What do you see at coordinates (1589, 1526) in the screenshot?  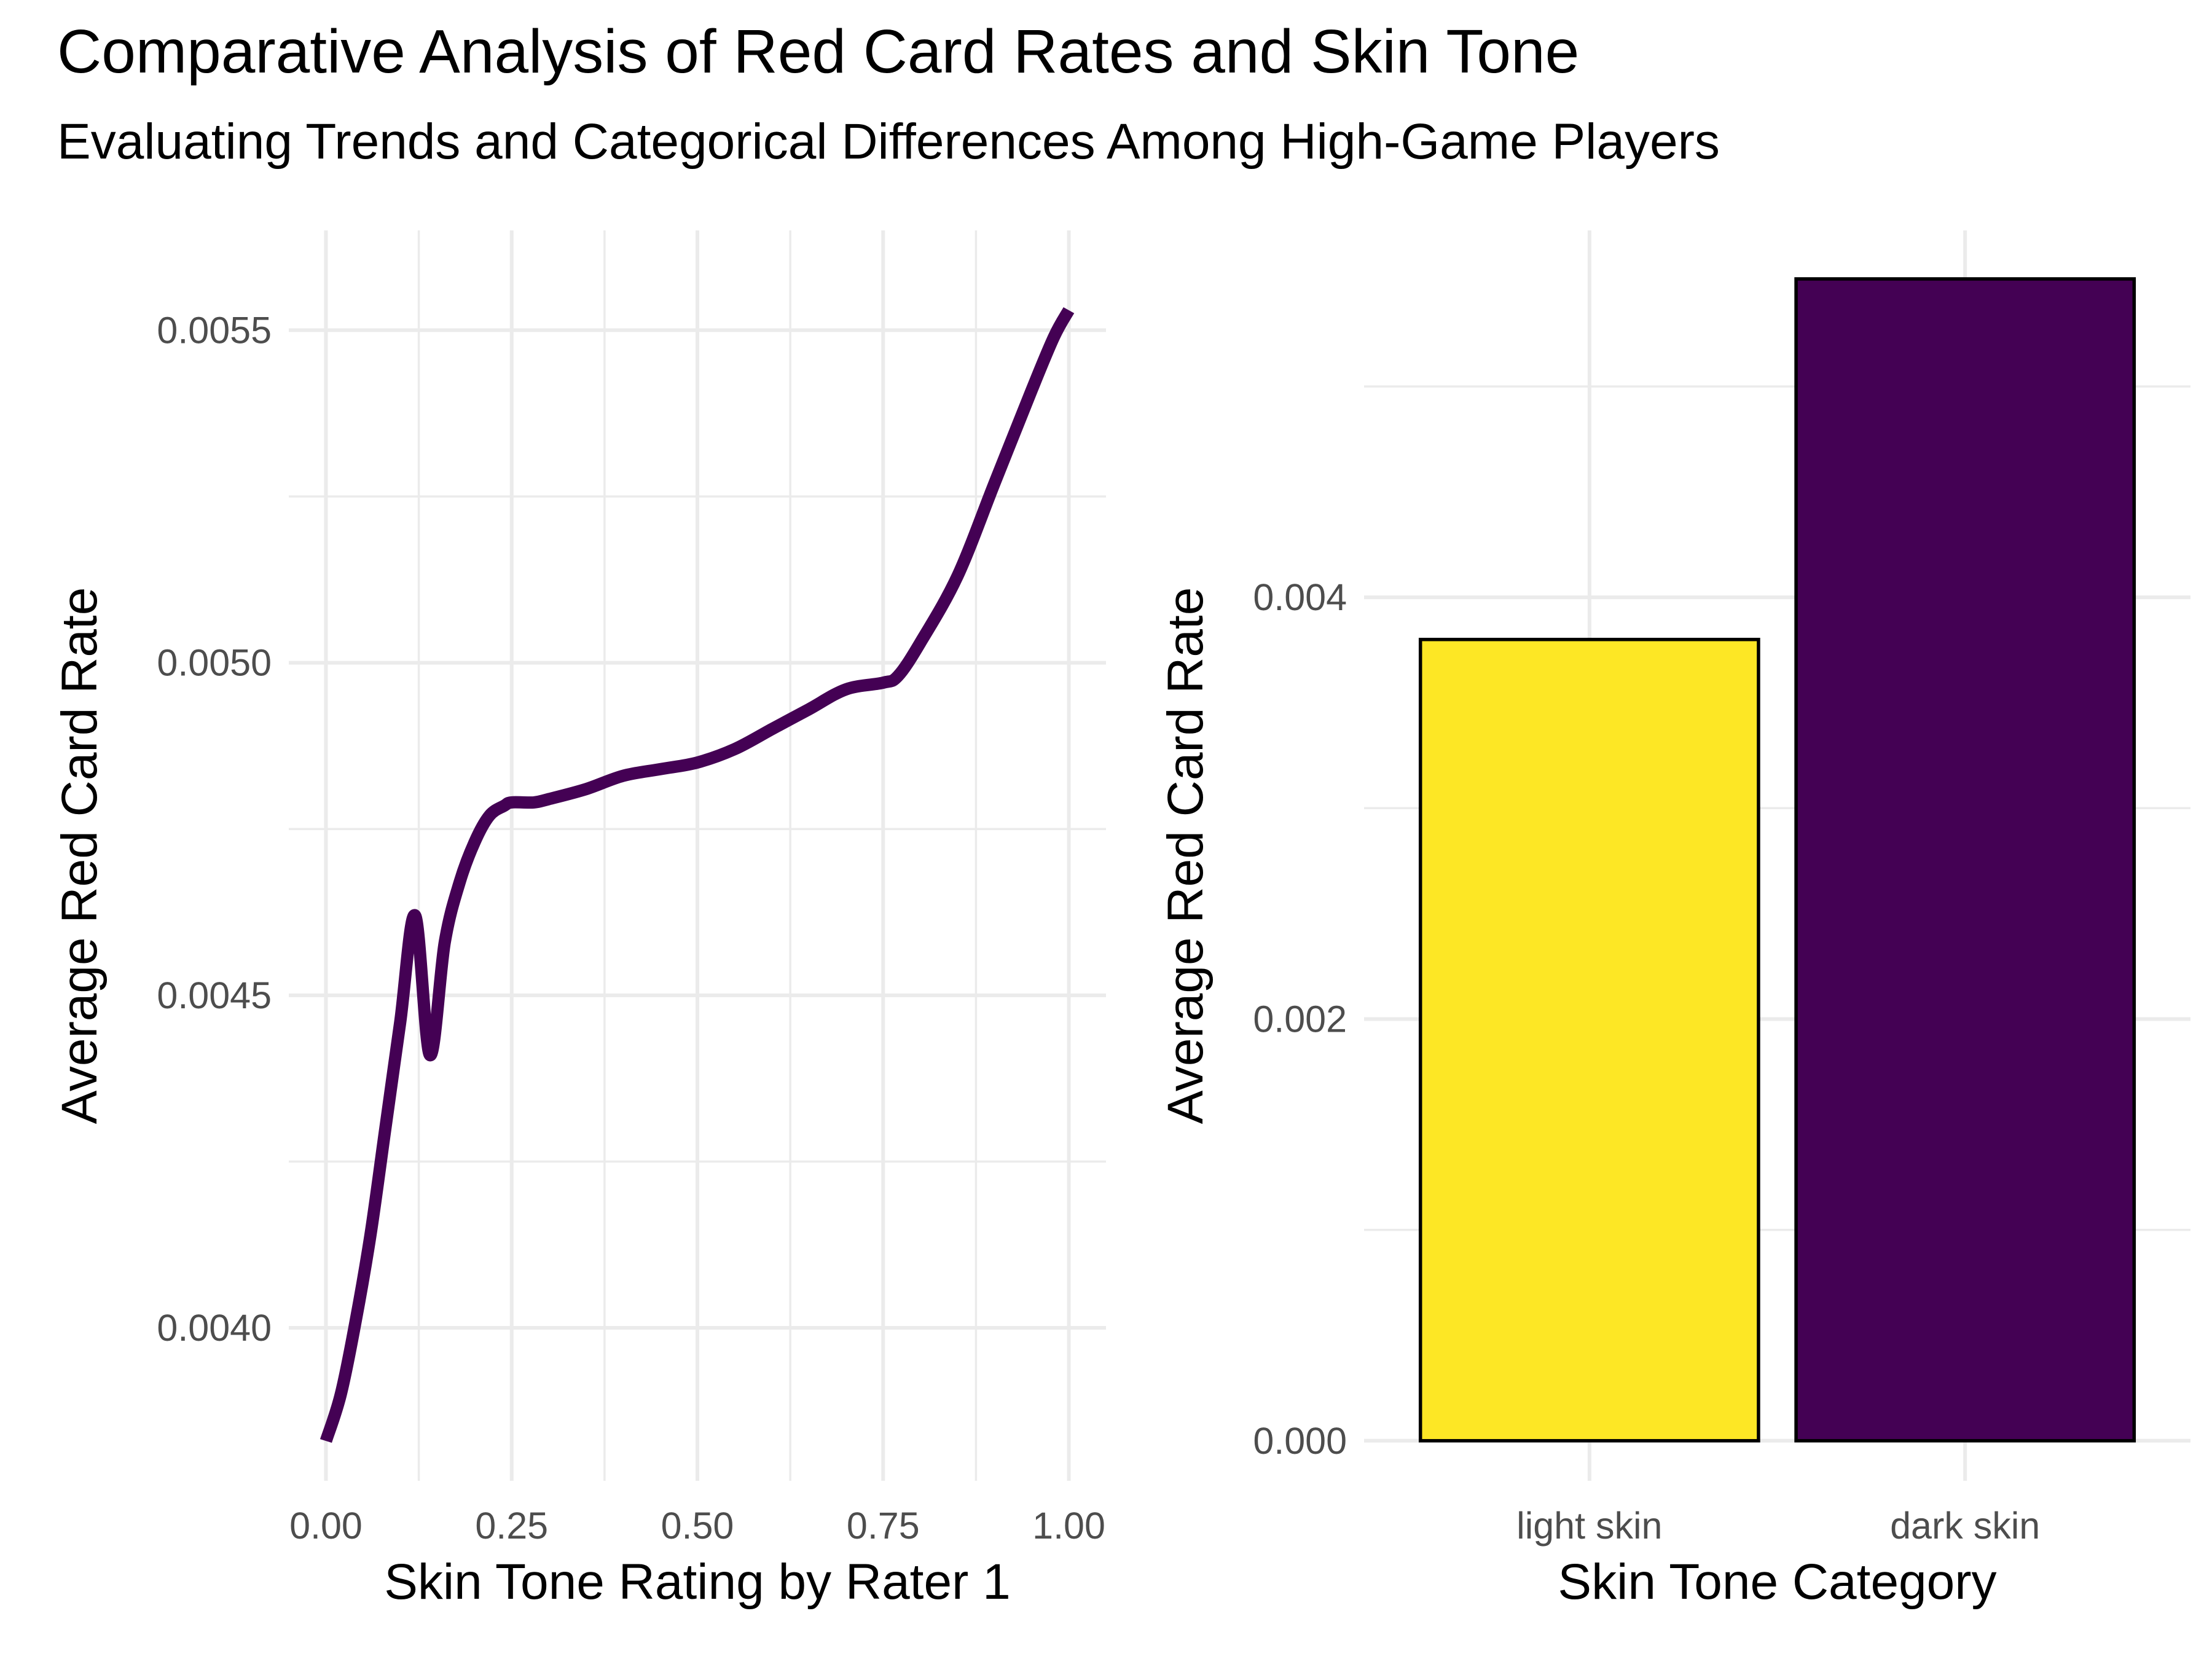 I see `x-tick-label: light skin` at bounding box center [1589, 1526].